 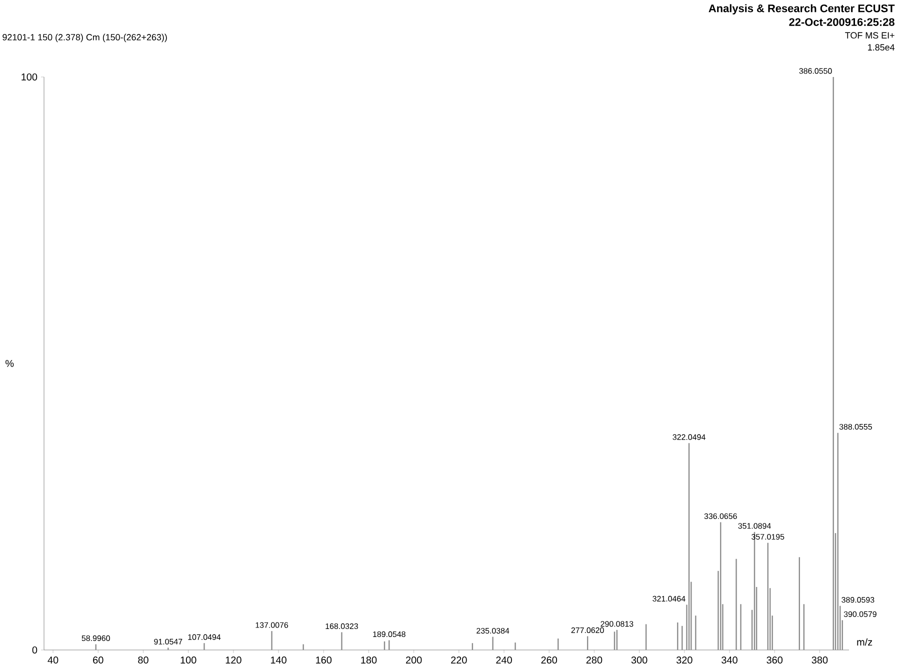 I want to click on chart-title: Analysis & Research Center ECUST, so click(x=801, y=9).